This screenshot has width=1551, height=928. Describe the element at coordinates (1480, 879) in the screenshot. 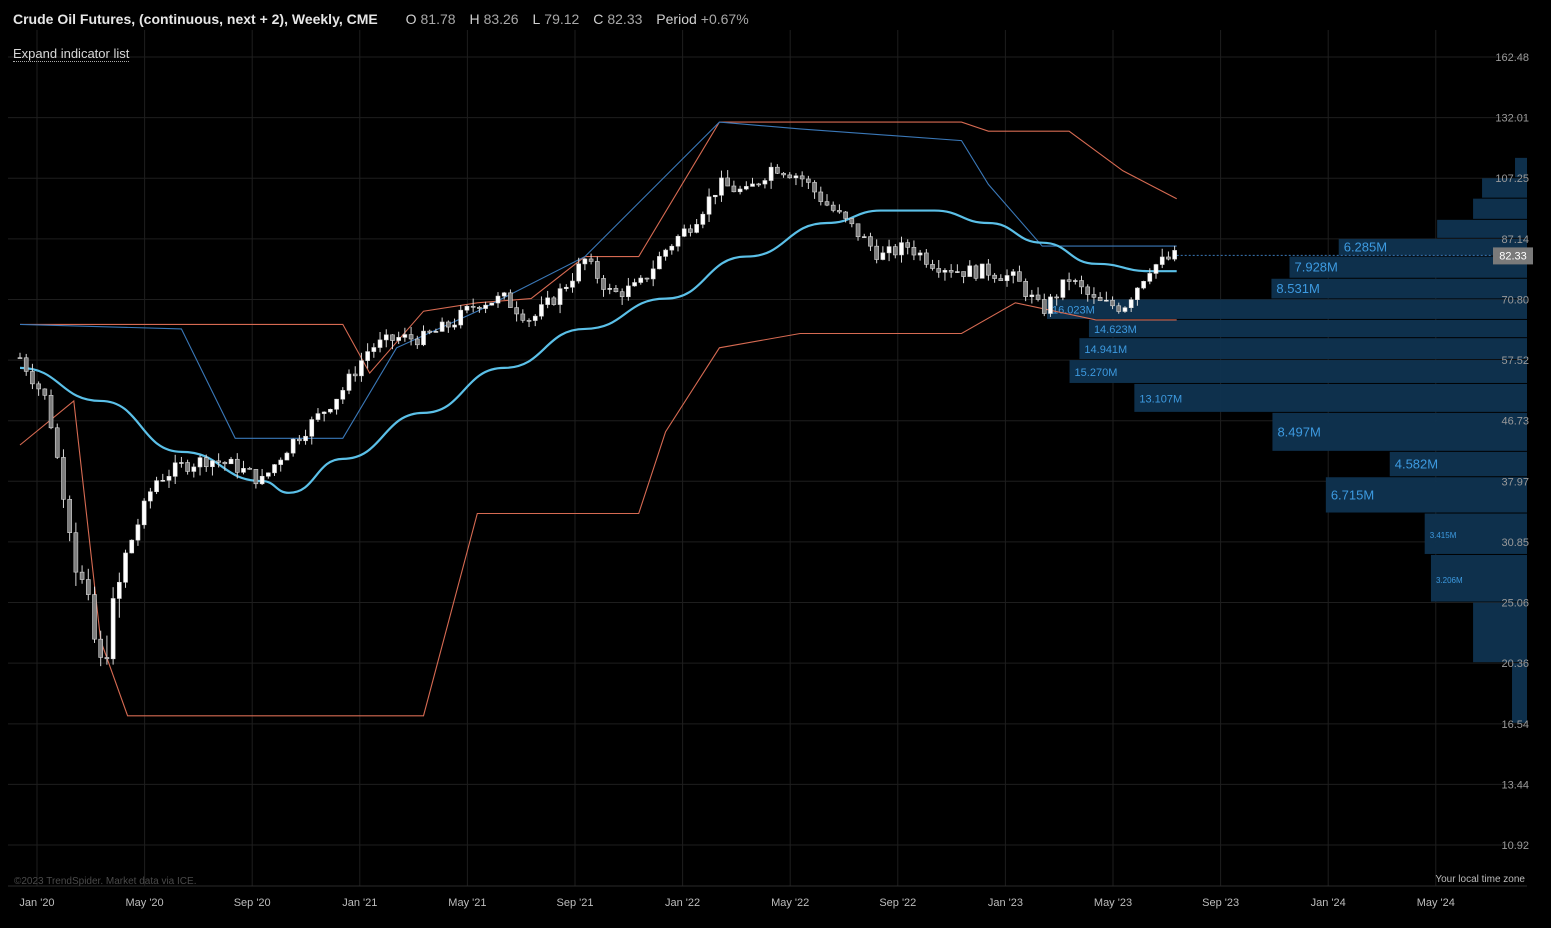

I see `timezone-button: Your local time zone` at that location.